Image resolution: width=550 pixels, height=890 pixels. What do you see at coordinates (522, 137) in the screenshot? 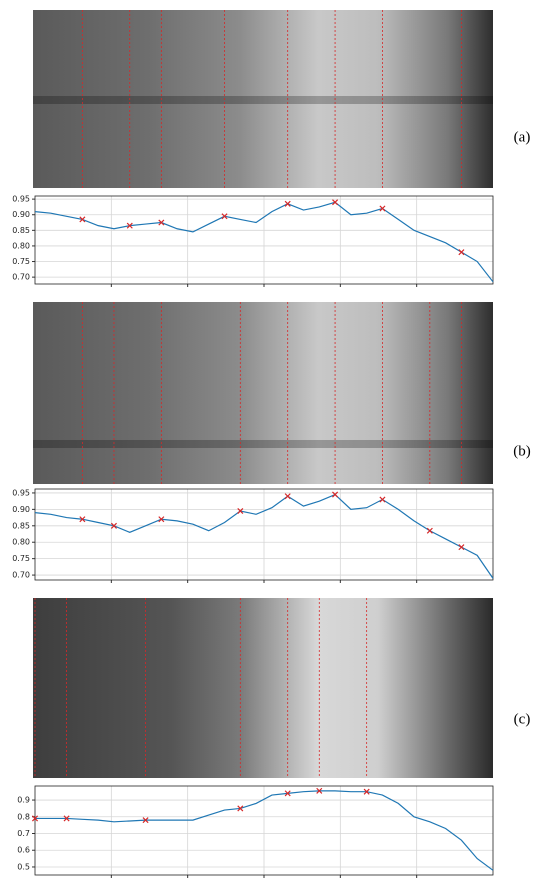
I see `panel-label: (a)` at bounding box center [522, 137].